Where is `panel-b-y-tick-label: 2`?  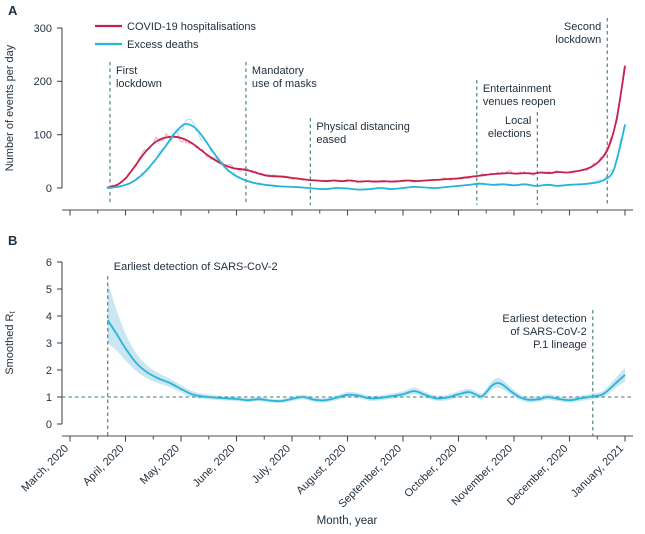 panel-b-y-tick-label: 2 is located at coordinates (49, 371).